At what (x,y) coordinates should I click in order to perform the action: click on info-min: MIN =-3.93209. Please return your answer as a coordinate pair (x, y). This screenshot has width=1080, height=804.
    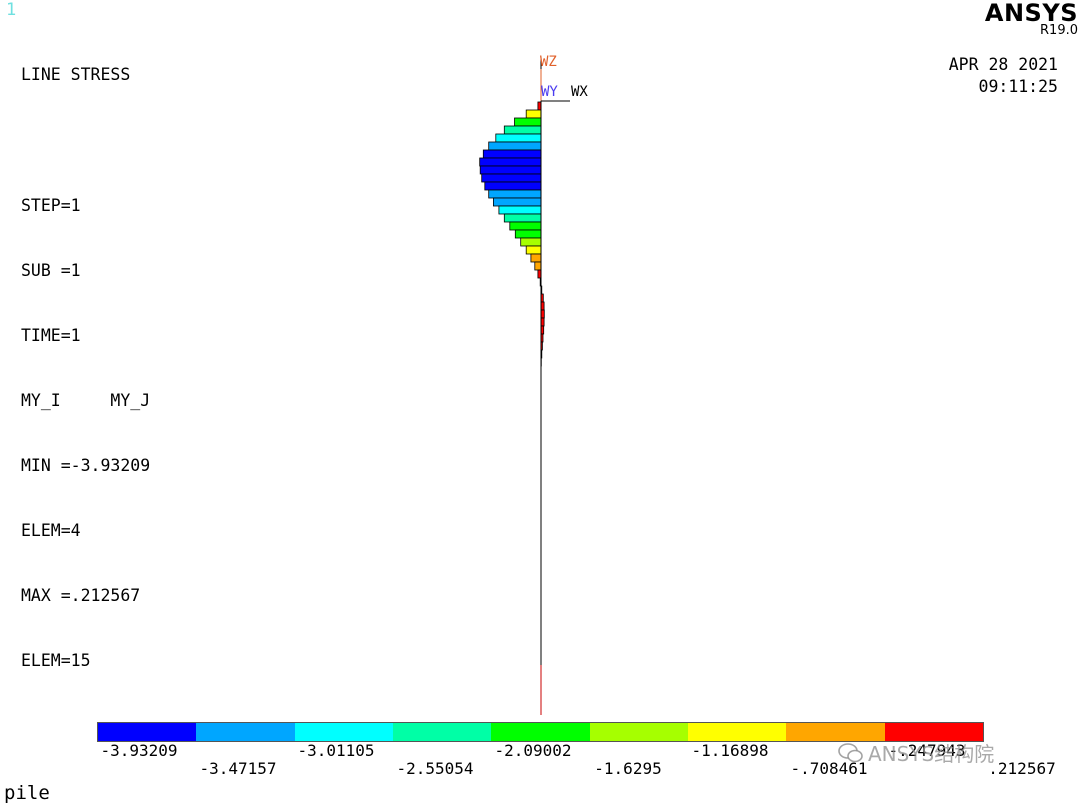
    Looking at the image, I should click on (86, 465).